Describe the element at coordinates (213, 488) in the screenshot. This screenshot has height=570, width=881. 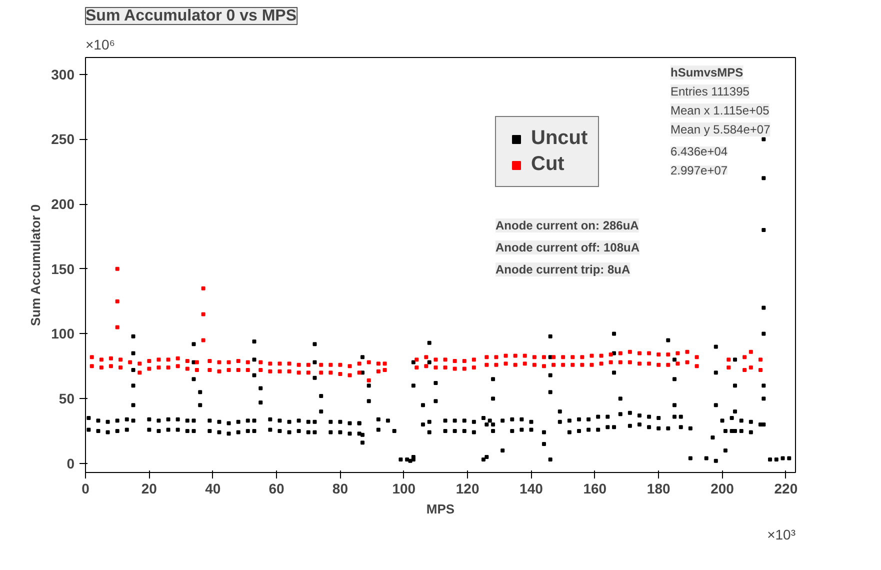
I see `x-tick-label: 40` at that location.